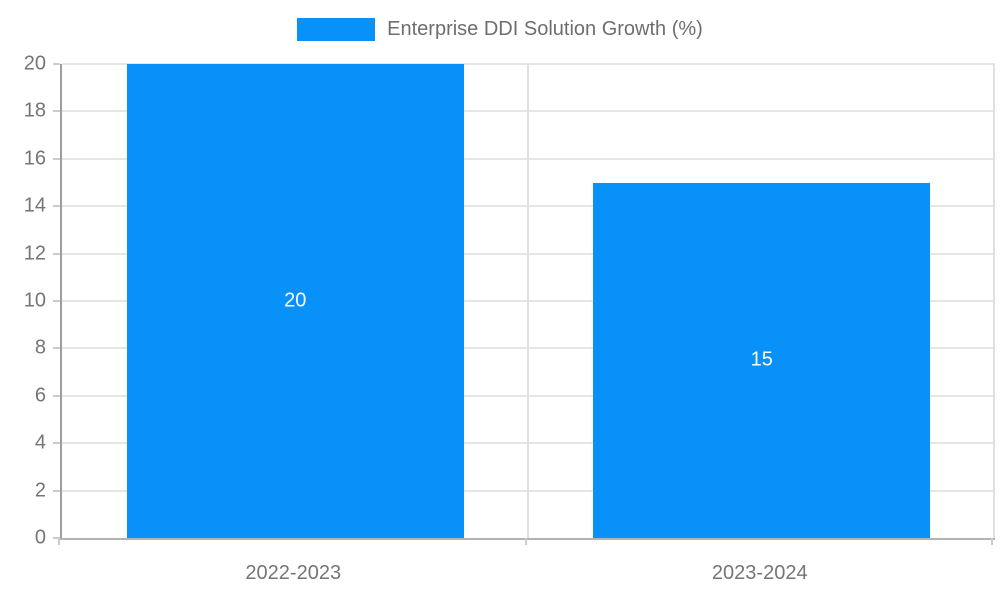 The image size is (1000, 600). Describe the element at coordinates (34, 300) in the screenshot. I see `y-axis-tick-label: 10` at that location.